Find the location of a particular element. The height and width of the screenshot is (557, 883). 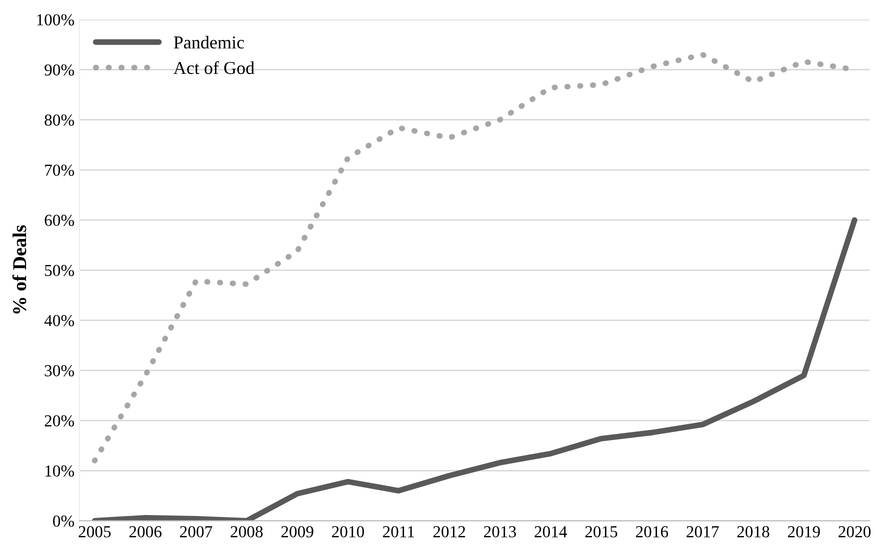

y-tick-label: 60% is located at coordinates (59, 220).